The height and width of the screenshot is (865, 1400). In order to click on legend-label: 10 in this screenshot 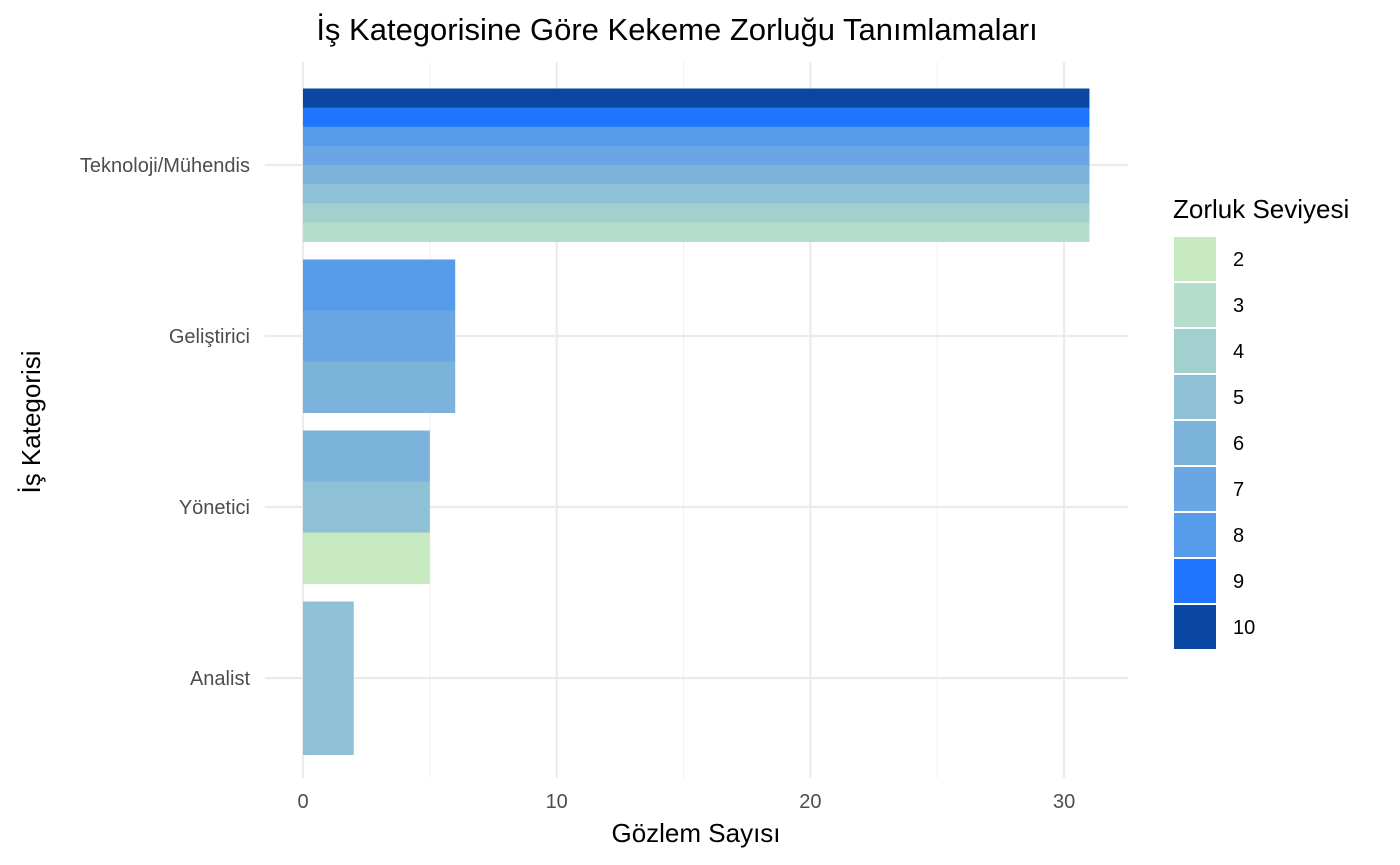, I will do `click(1244, 628)`.